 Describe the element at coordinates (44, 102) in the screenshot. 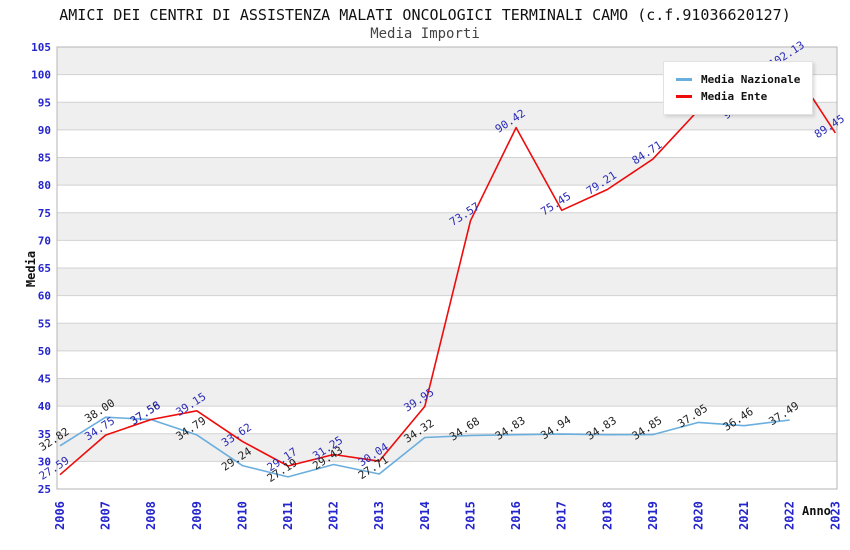

I see `y-tick-label: 95` at that location.